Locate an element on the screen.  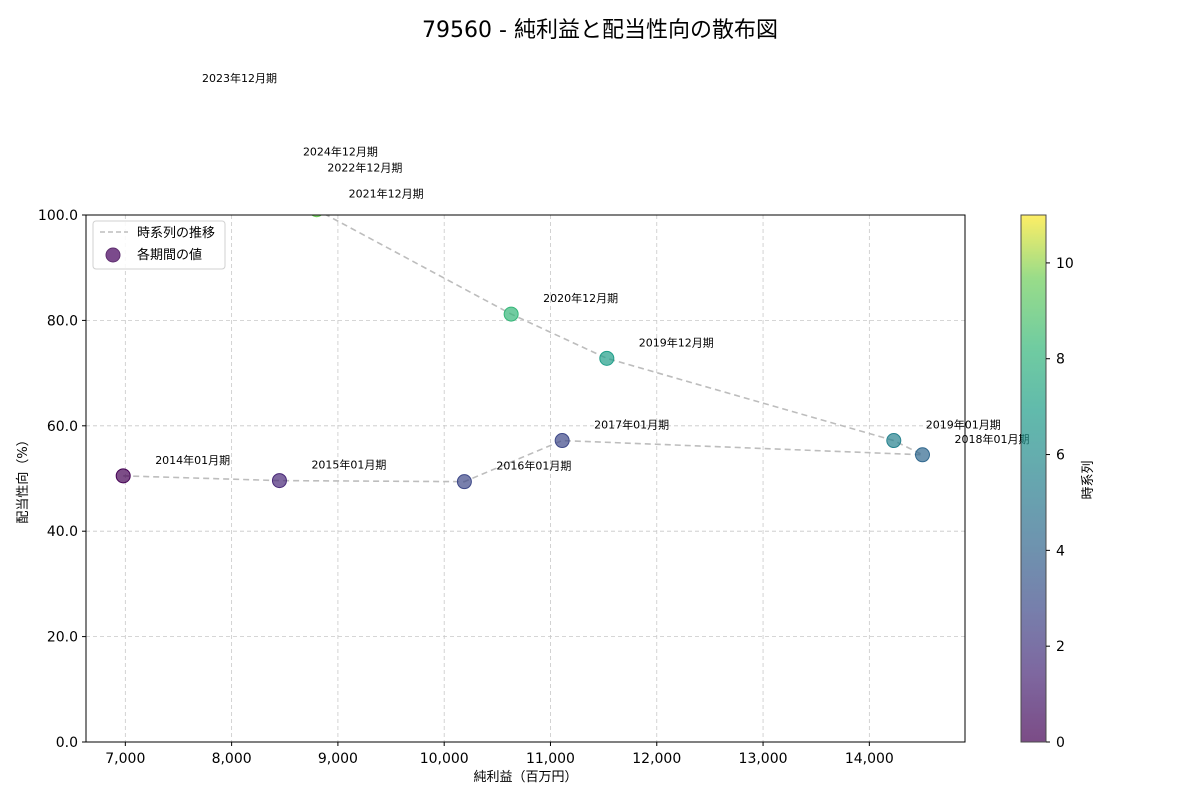
y-tick-label: 40.0 is located at coordinates (62, 532).